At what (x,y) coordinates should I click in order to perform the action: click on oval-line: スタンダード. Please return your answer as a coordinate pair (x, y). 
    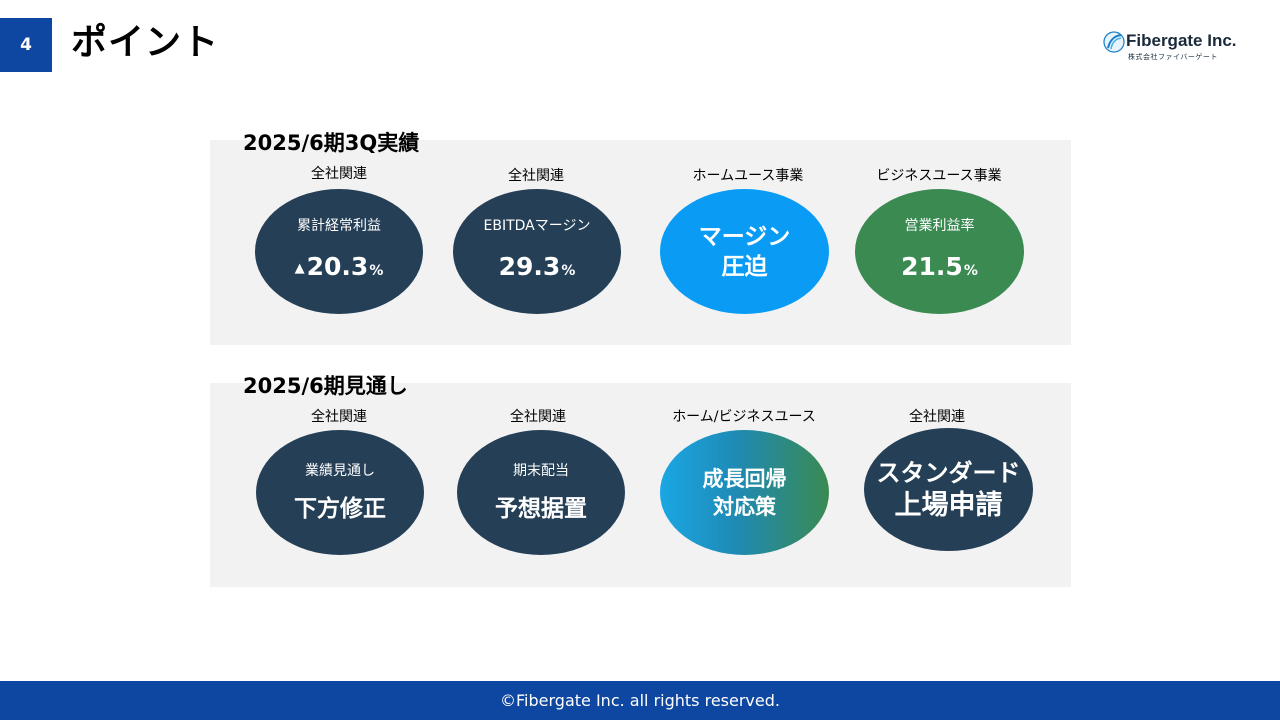
    Looking at the image, I should click on (948, 472).